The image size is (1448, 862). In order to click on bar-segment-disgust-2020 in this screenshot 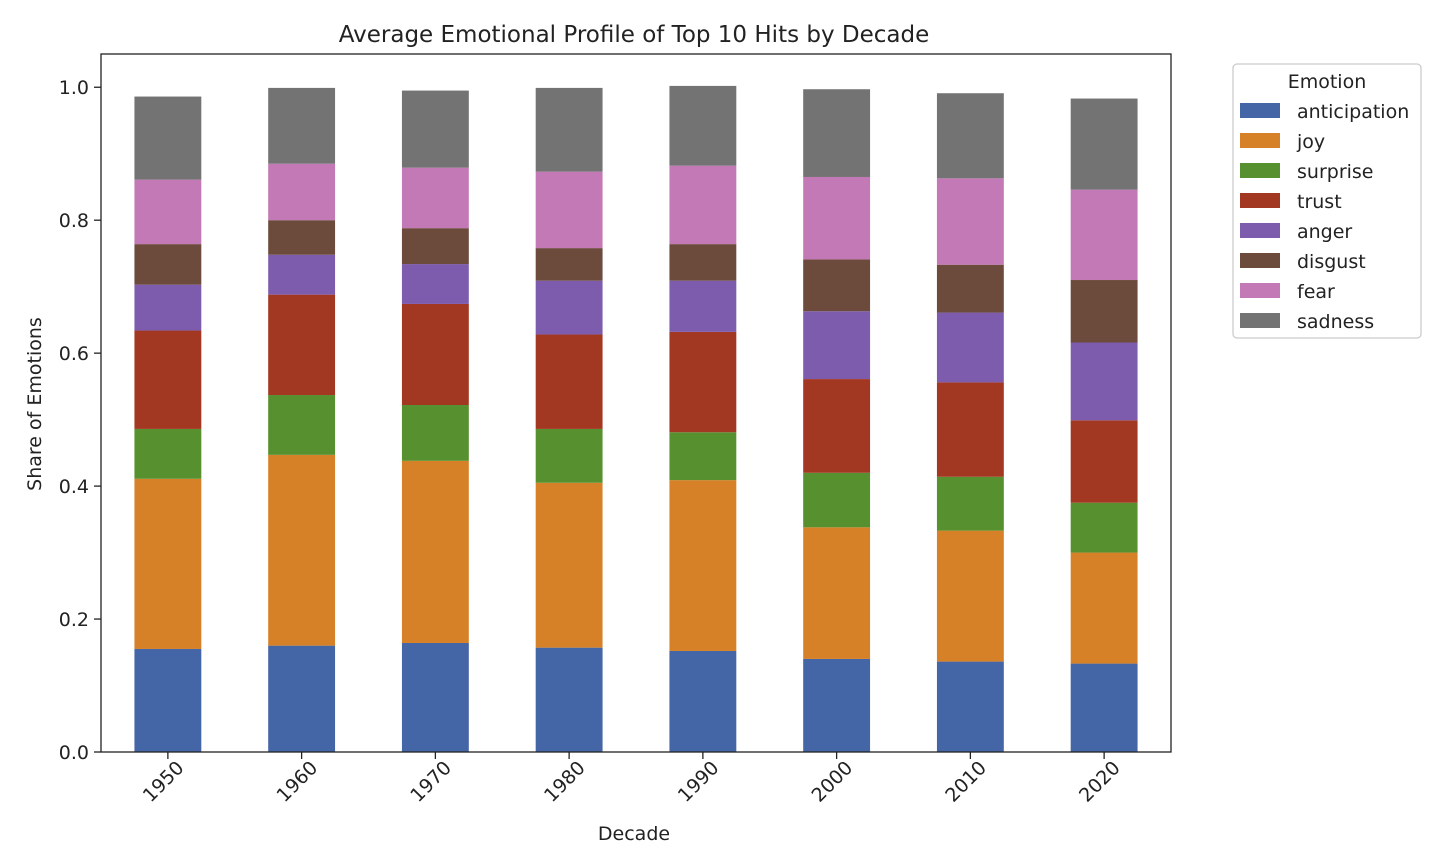, I will do `click(1104, 311)`.